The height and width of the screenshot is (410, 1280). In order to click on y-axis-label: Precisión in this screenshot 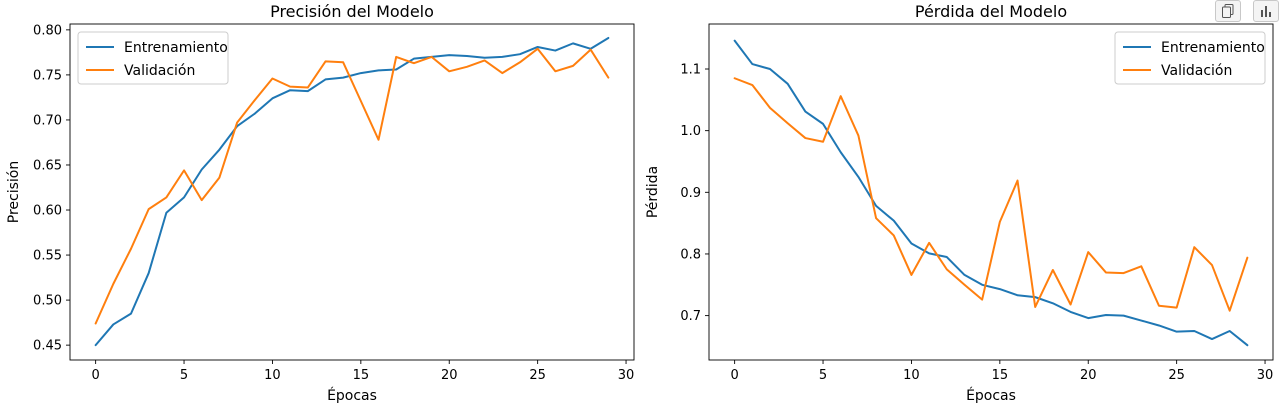, I will do `click(14, 192)`.